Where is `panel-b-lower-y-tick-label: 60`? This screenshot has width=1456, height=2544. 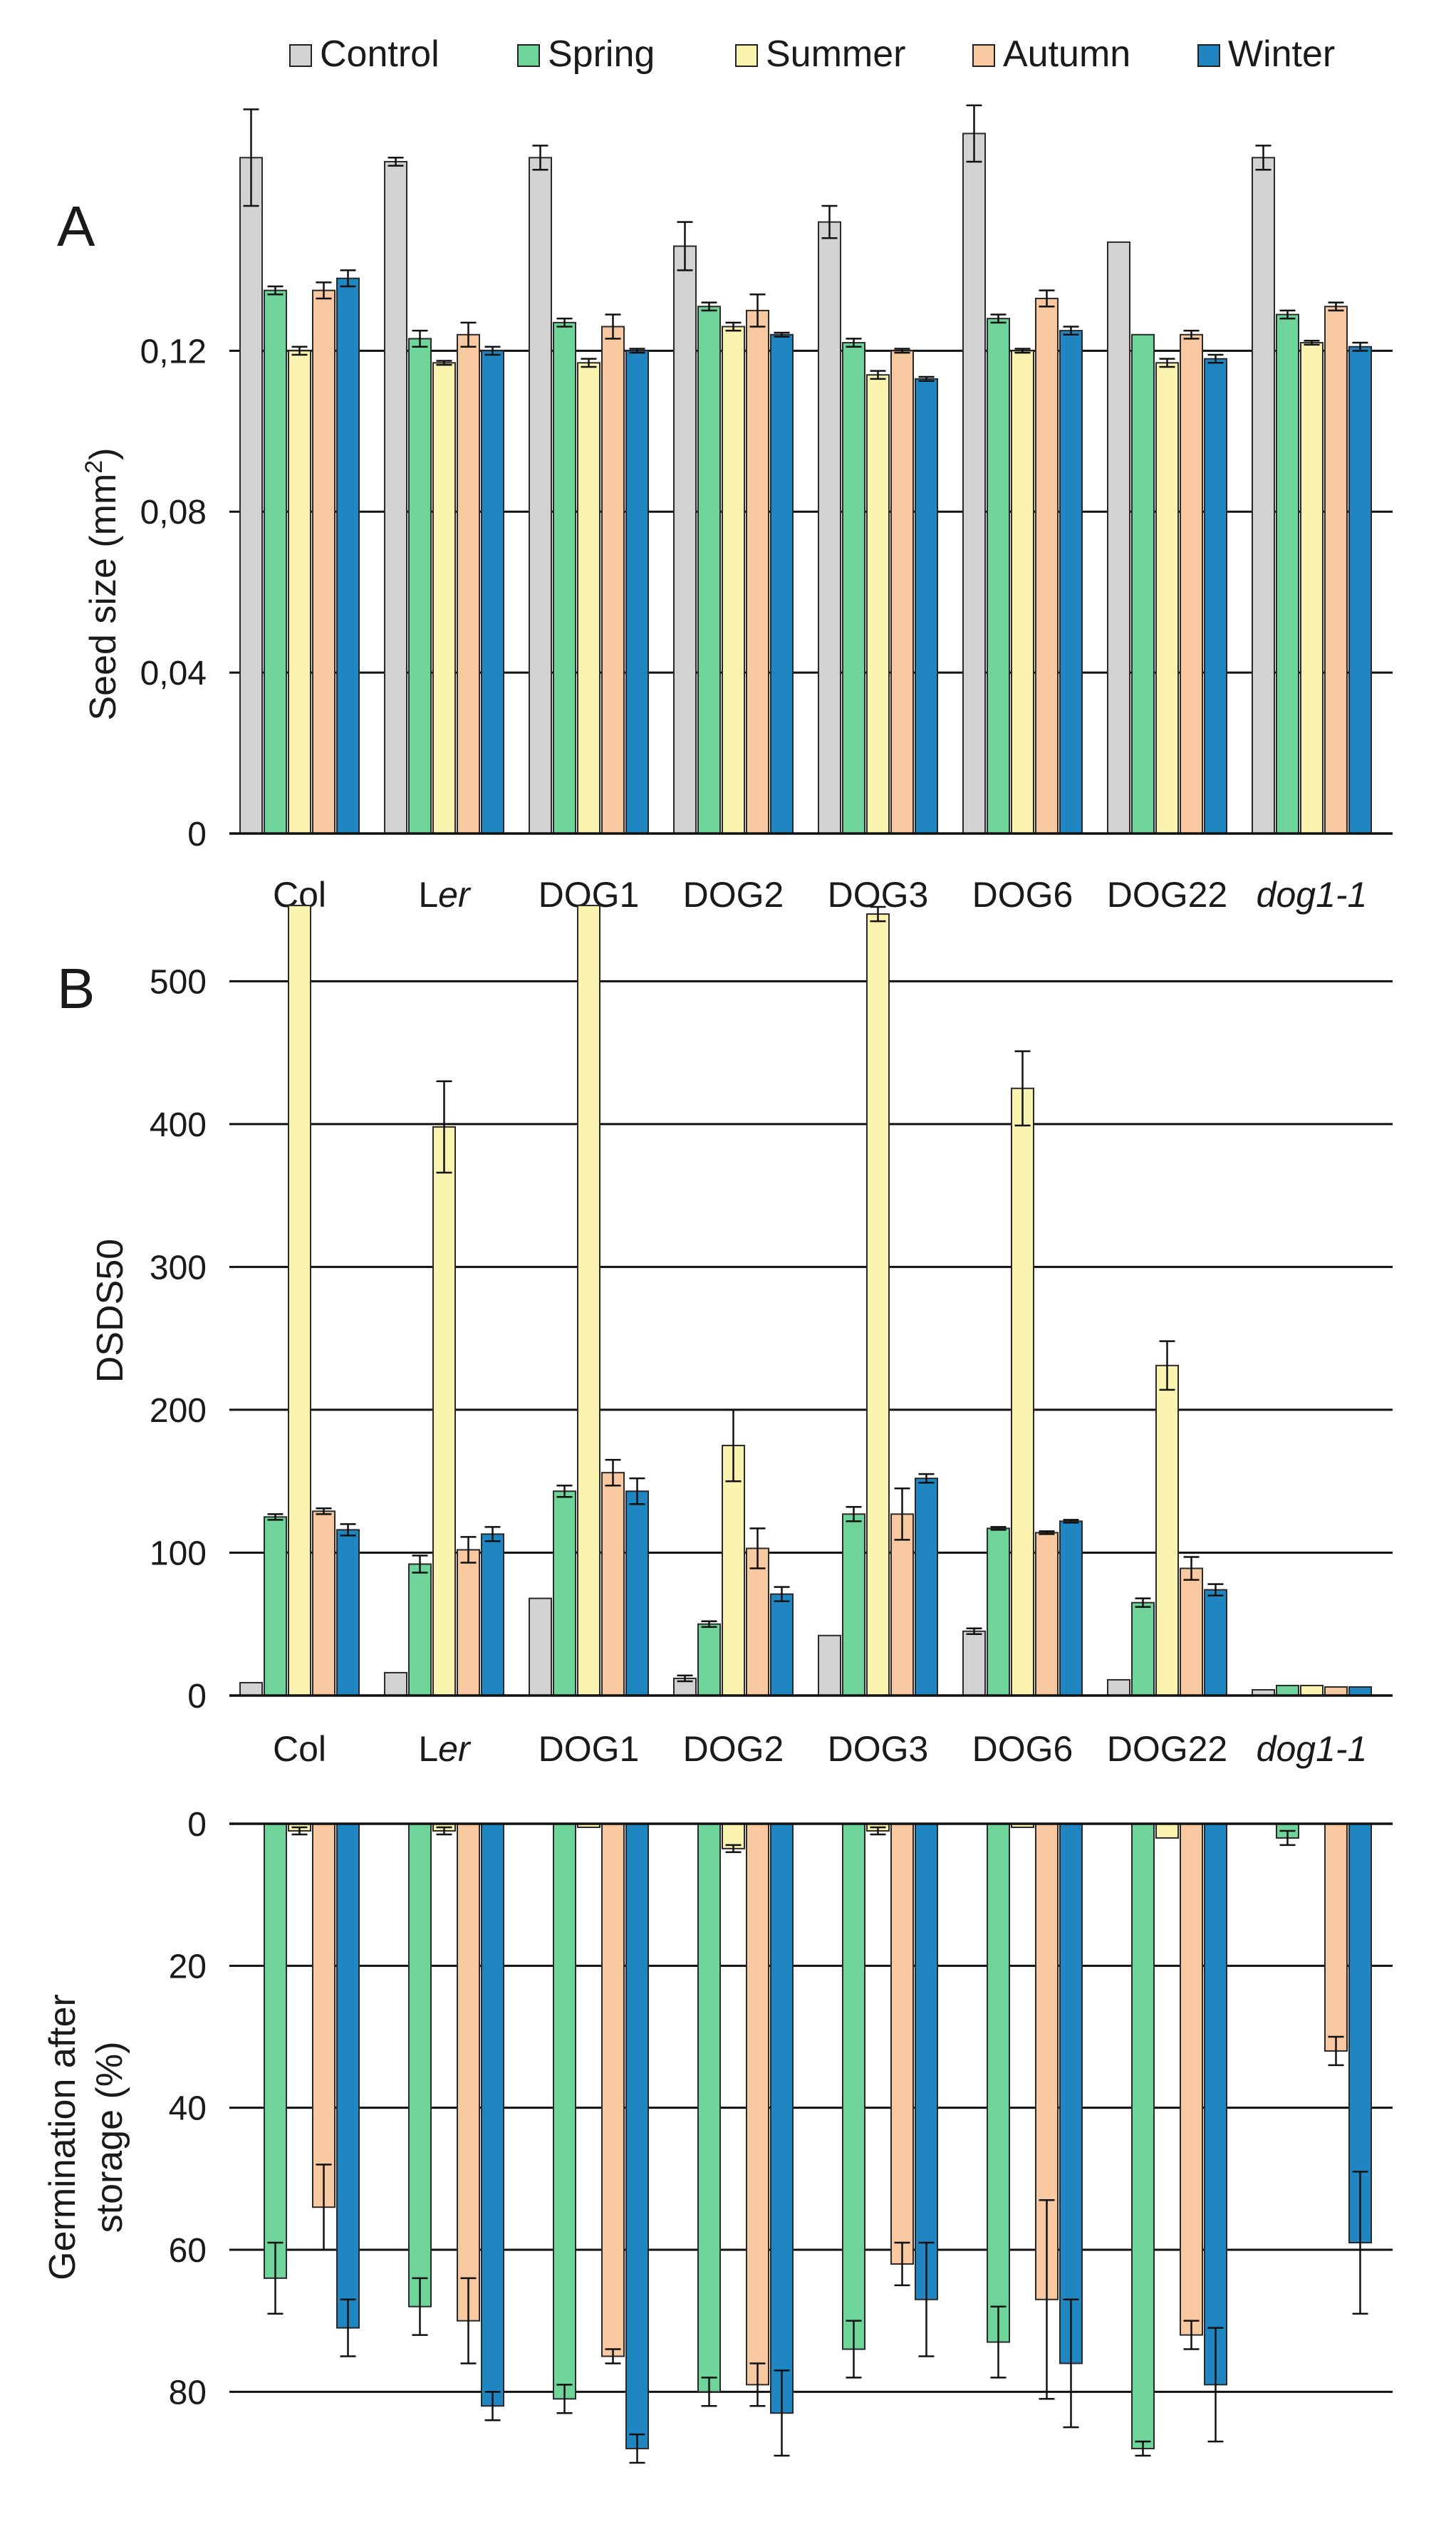 panel-b-lower-y-tick-label: 60 is located at coordinates (188, 2251).